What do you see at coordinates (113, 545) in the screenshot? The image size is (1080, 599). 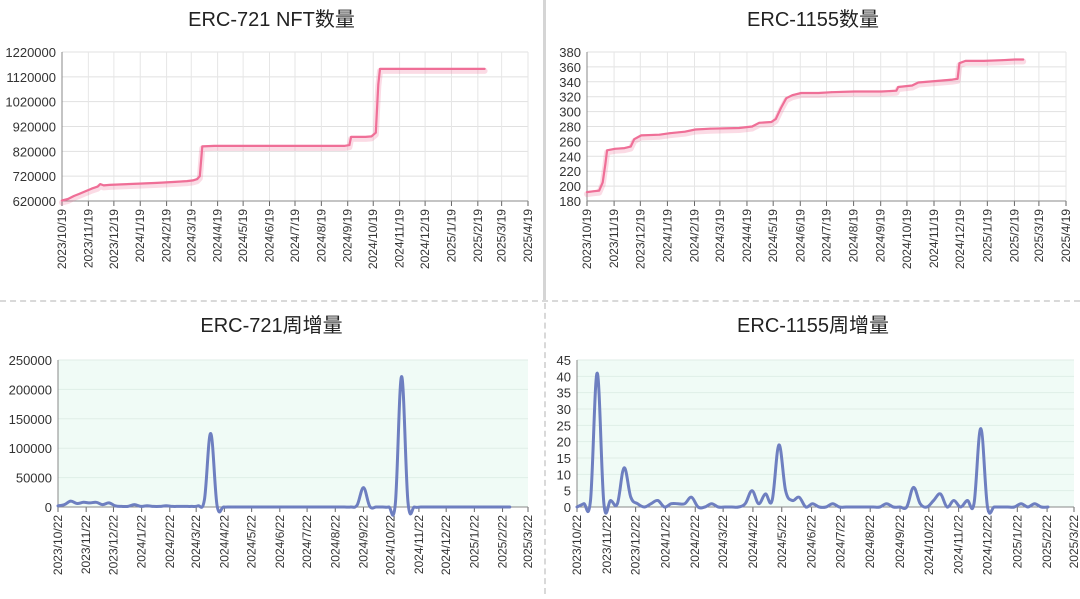 I see `x-tick-label: 2023/12/22` at bounding box center [113, 545].